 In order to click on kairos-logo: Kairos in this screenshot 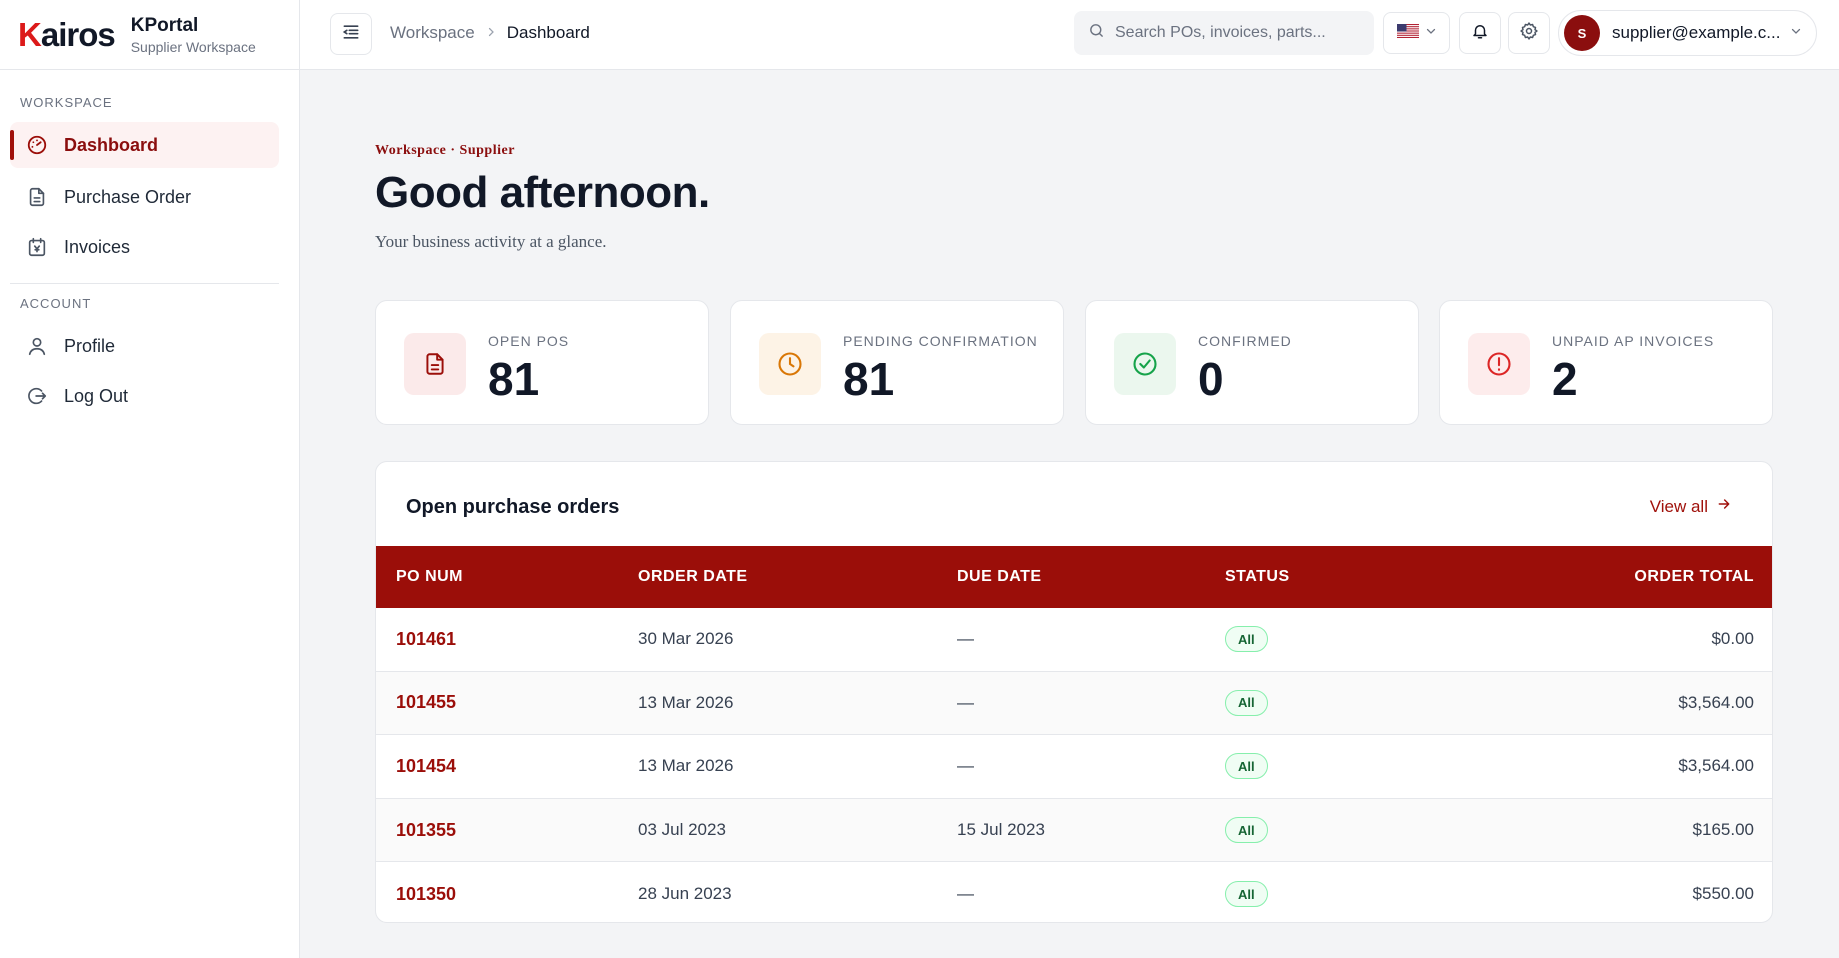, I will do `click(67, 34)`.